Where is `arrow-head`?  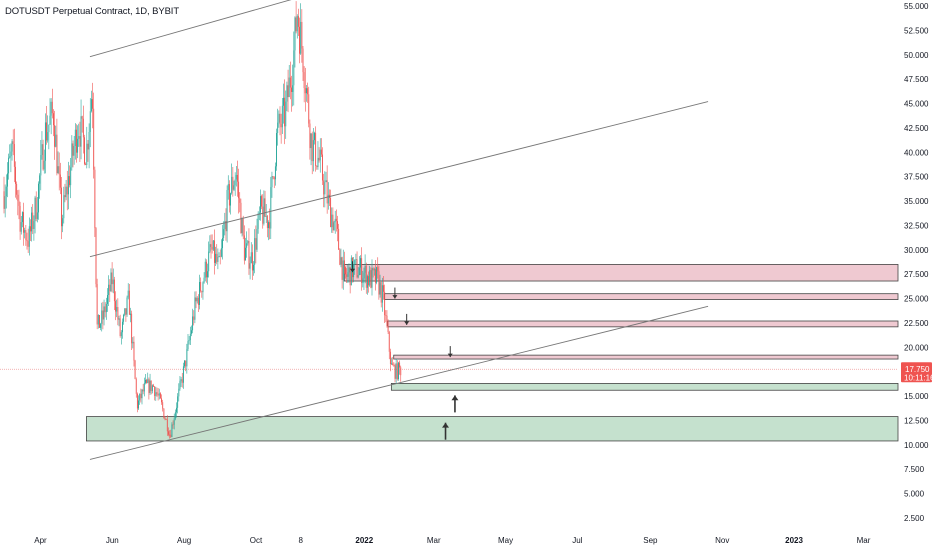 arrow-head is located at coordinates (446, 425).